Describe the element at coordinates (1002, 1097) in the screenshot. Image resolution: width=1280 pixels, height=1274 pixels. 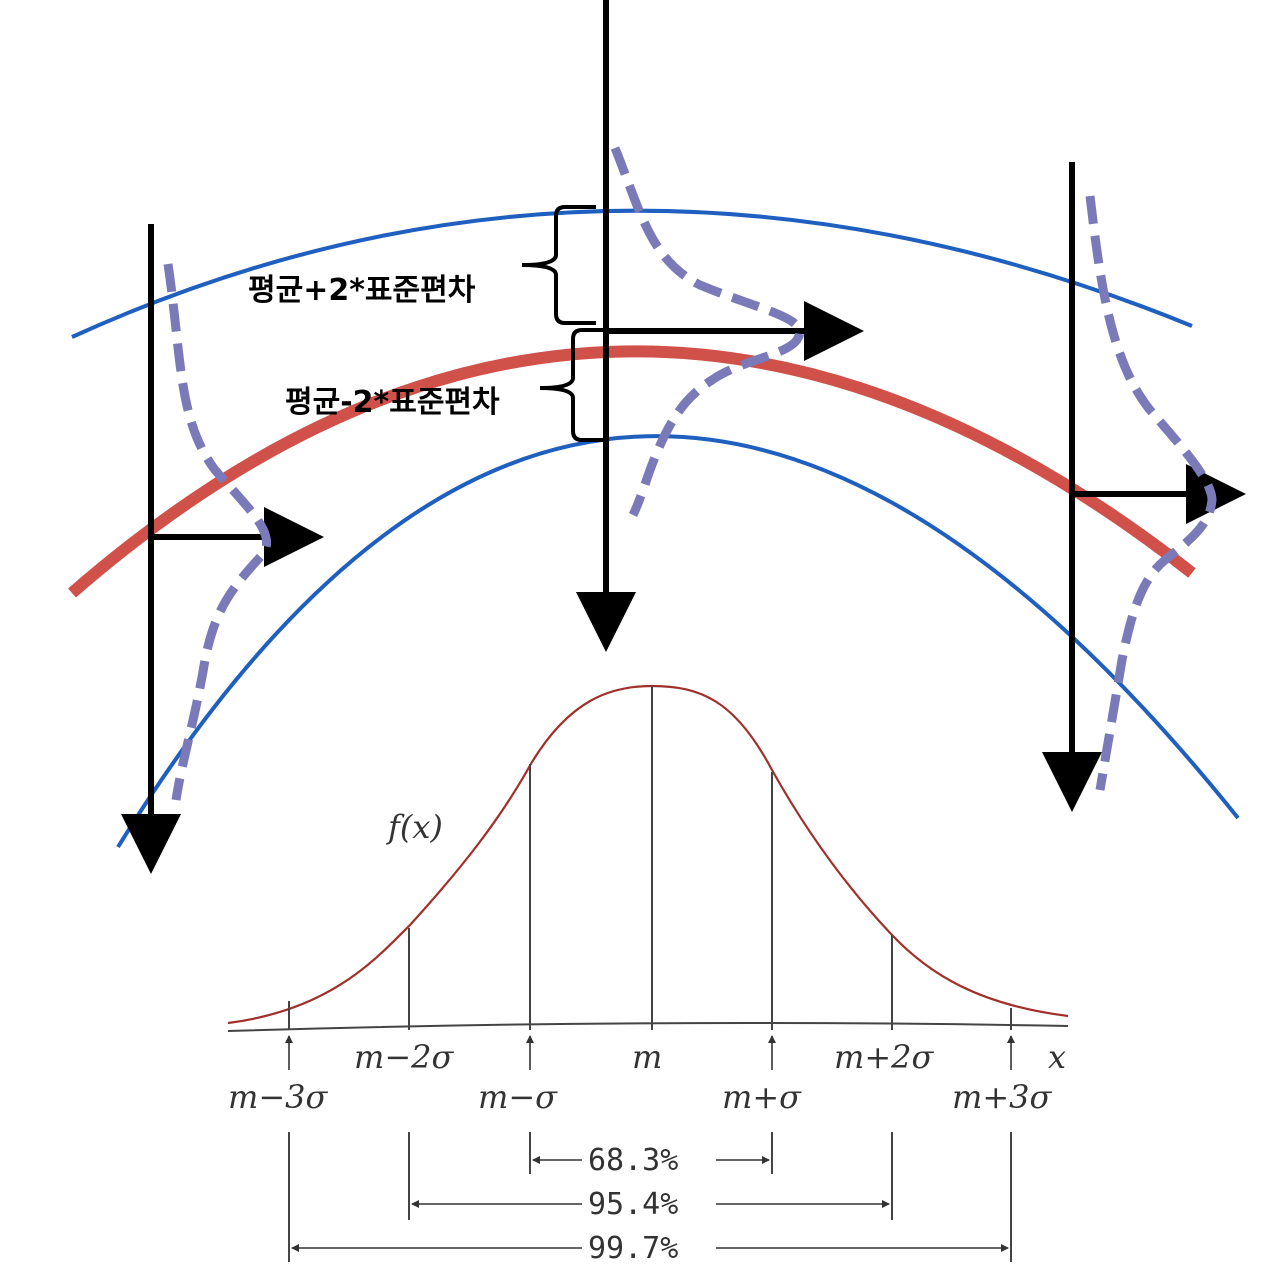
I see `tick-m-plus-3s: m+3σ` at that location.